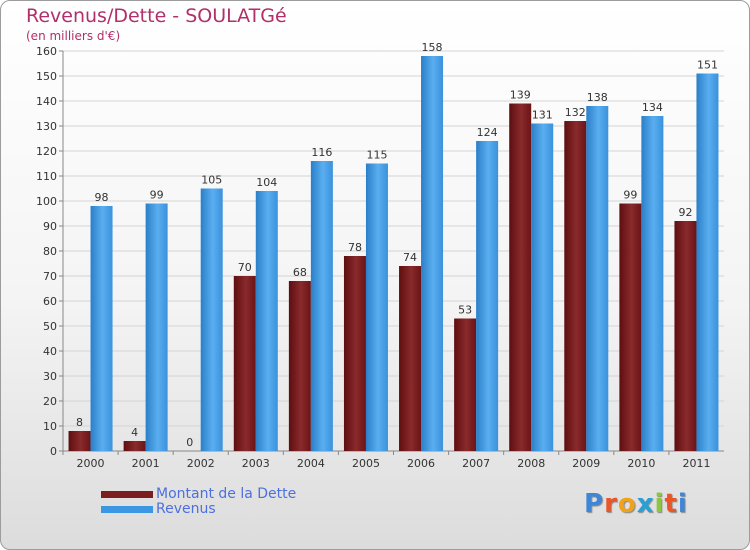 The width and height of the screenshot is (750, 550). I want to click on data-label-revenus: 131, so click(542, 115).